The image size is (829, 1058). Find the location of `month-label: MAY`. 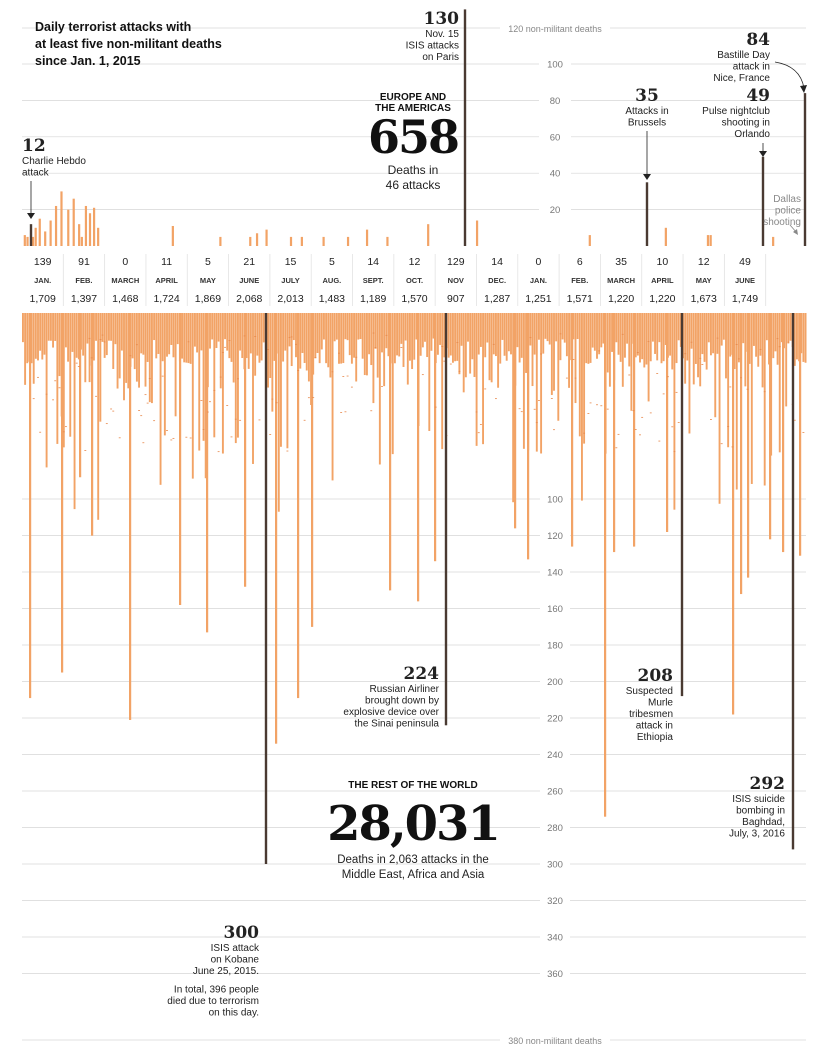

month-label: MAY is located at coordinates (208, 280).